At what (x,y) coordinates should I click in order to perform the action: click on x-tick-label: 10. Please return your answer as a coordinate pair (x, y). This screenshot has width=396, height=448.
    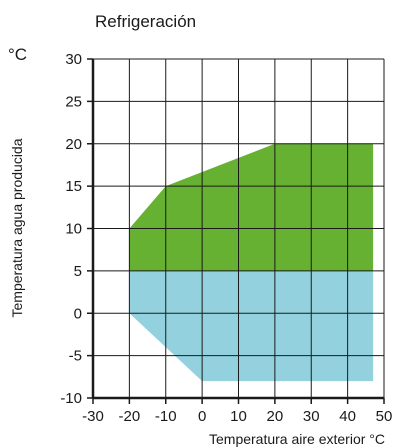
    Looking at the image, I should click on (238, 416).